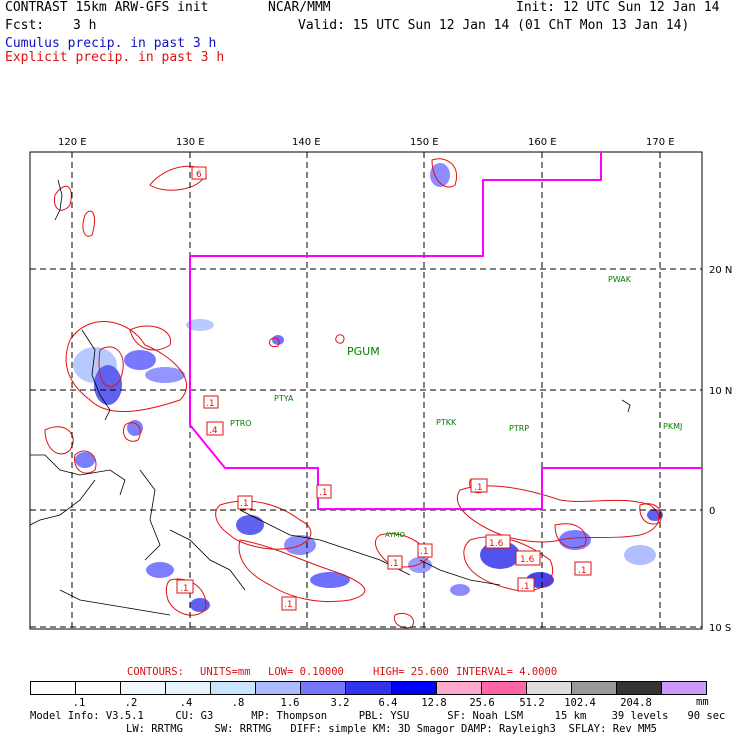 This screenshot has width=740, height=740. I want to click on svg-text: 6, so click(199, 175).